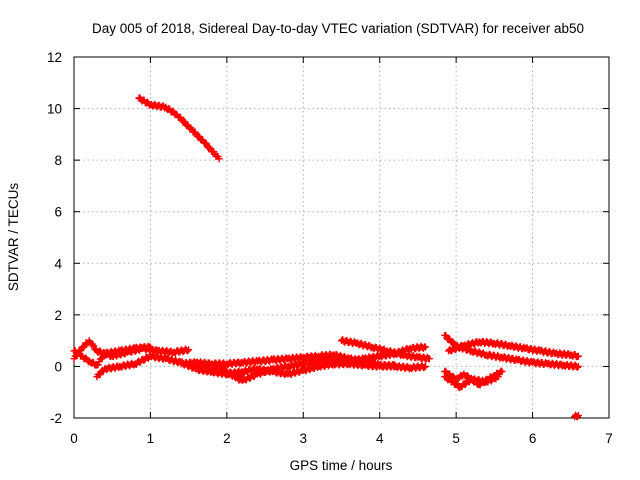 The width and height of the screenshot is (640, 480). What do you see at coordinates (58, 160) in the screenshot?
I see `y-tick-label: 8` at bounding box center [58, 160].